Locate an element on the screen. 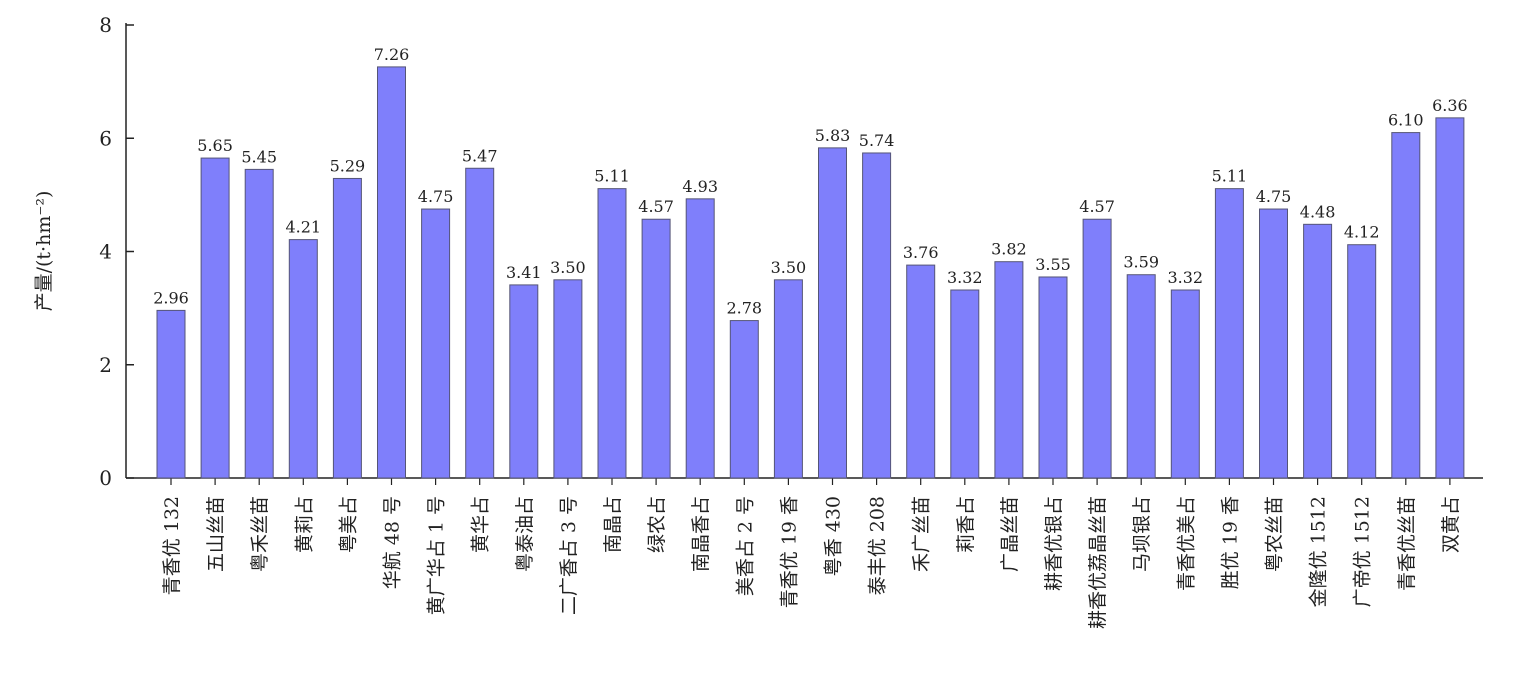 This screenshot has width=1523, height=682. y-tick-label: 2 is located at coordinates (105, 365).